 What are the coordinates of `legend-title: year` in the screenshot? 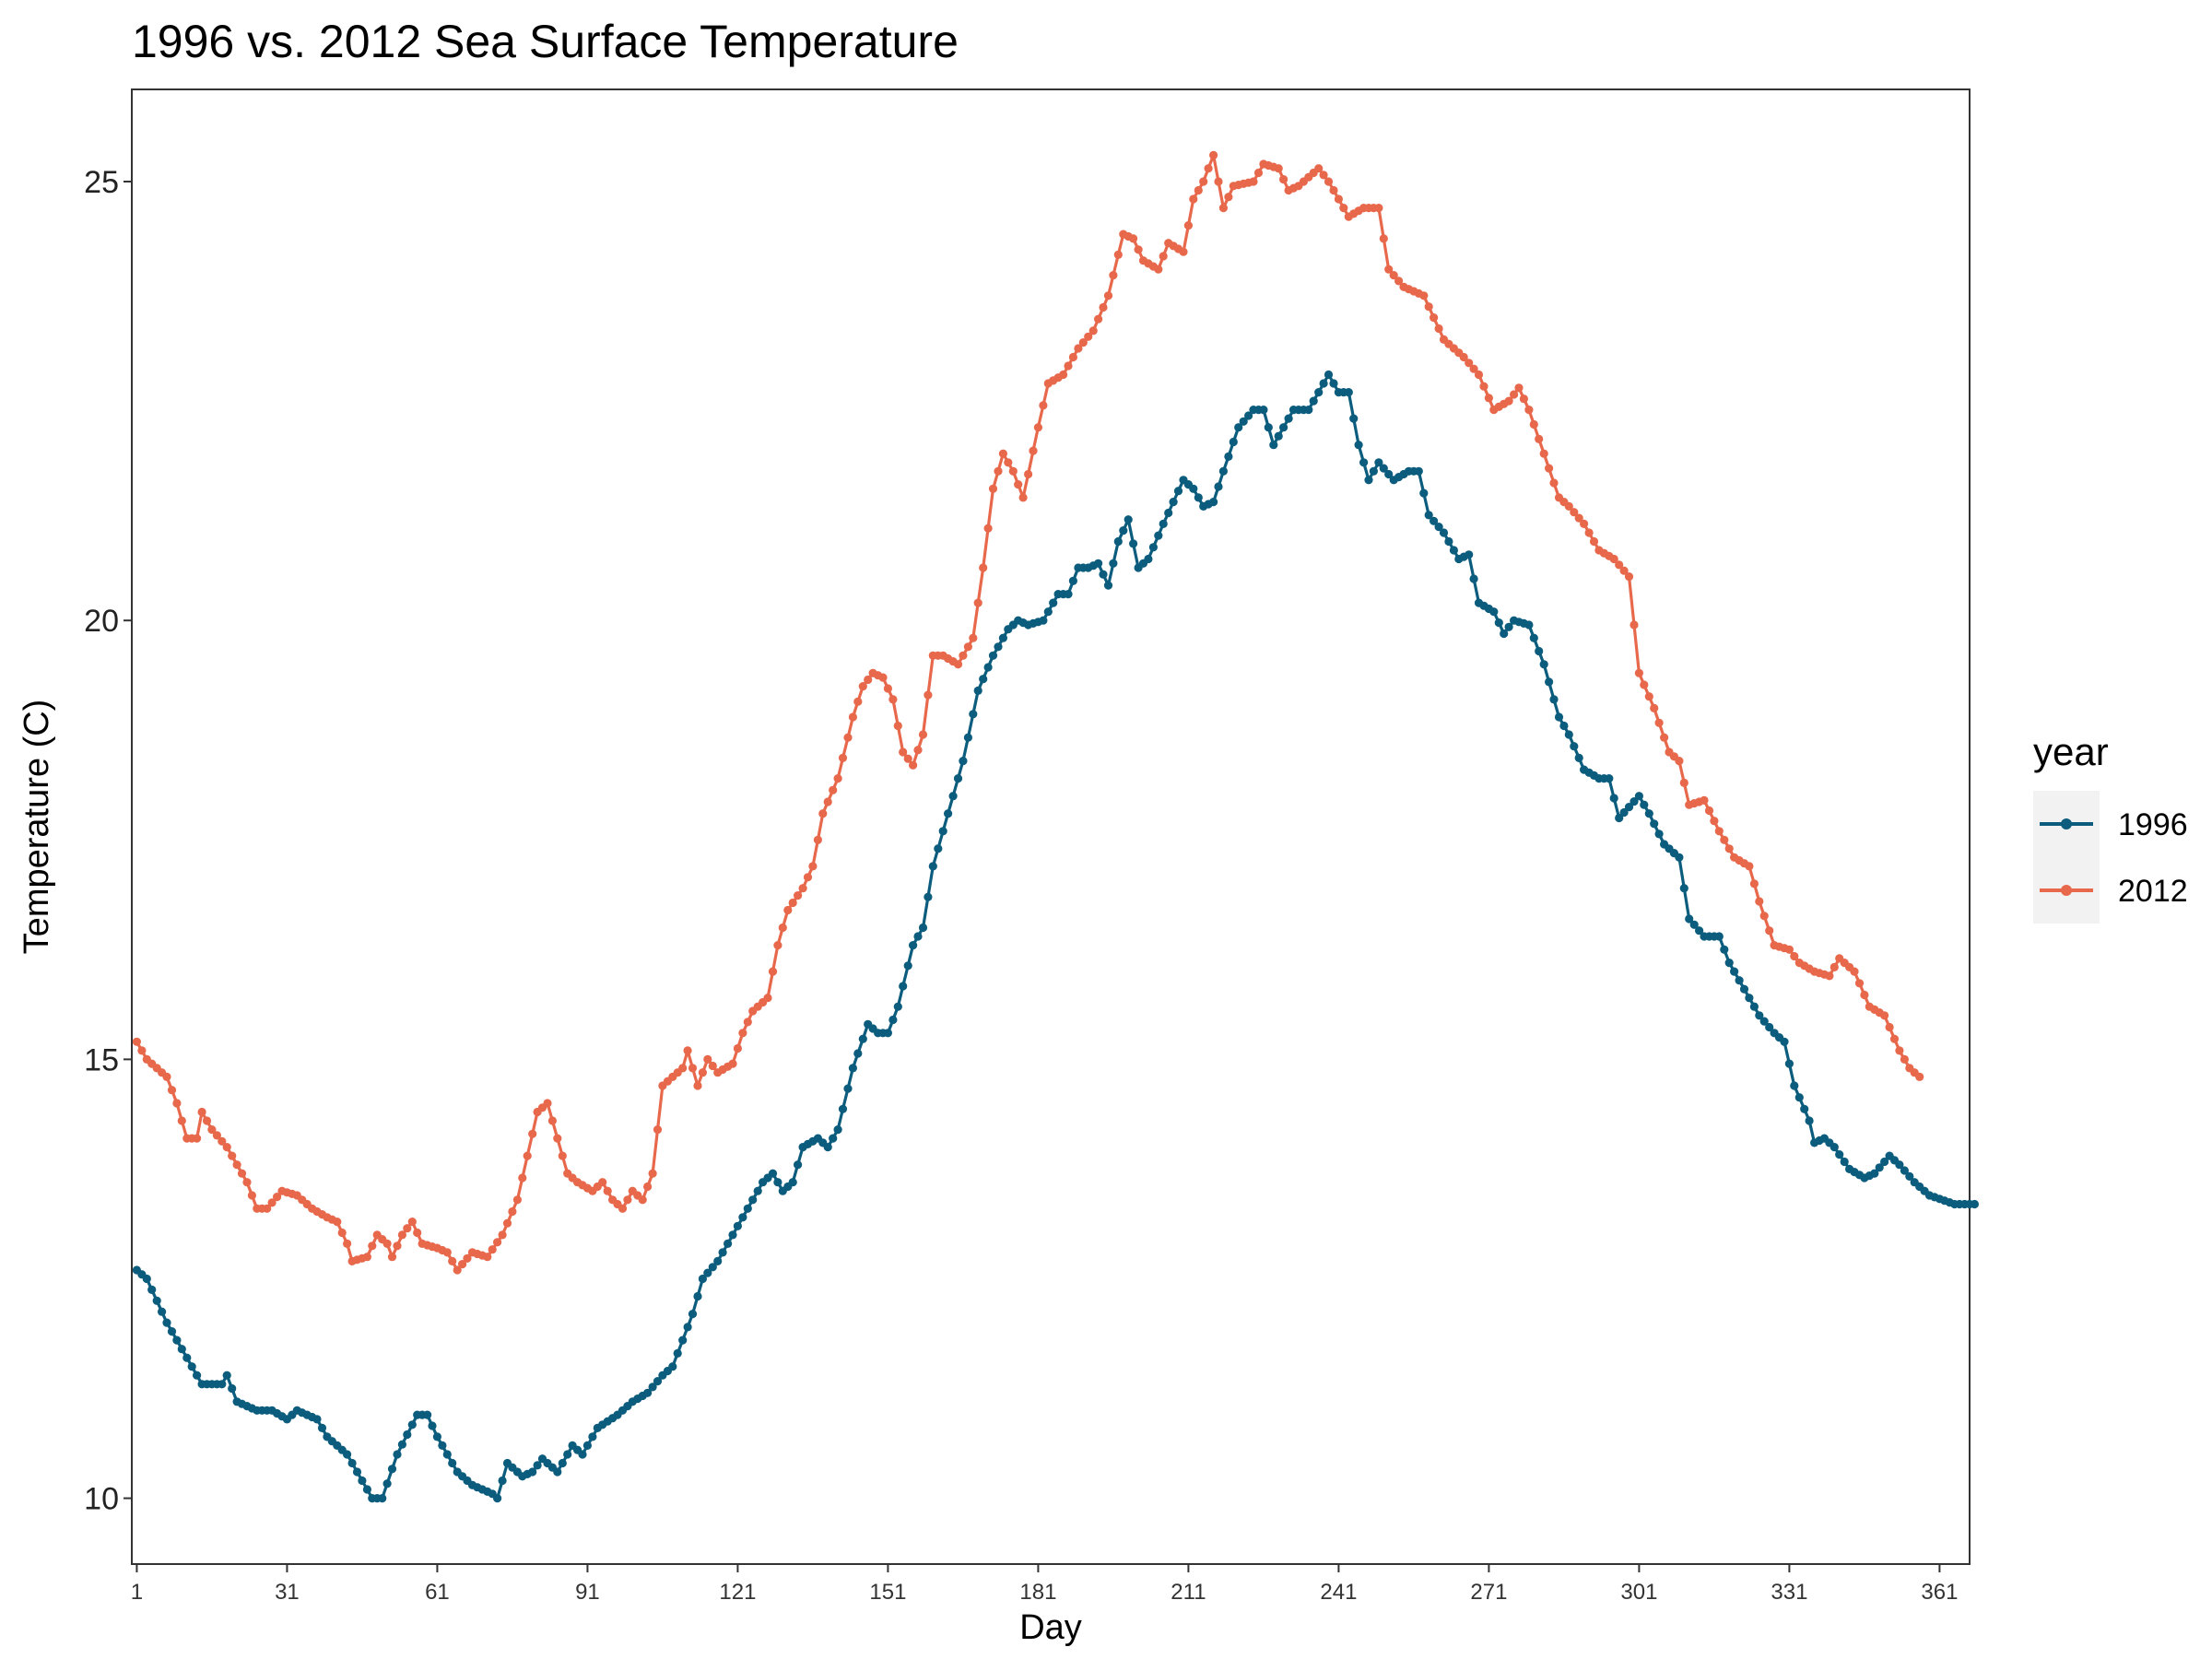 It's located at (2071, 751).